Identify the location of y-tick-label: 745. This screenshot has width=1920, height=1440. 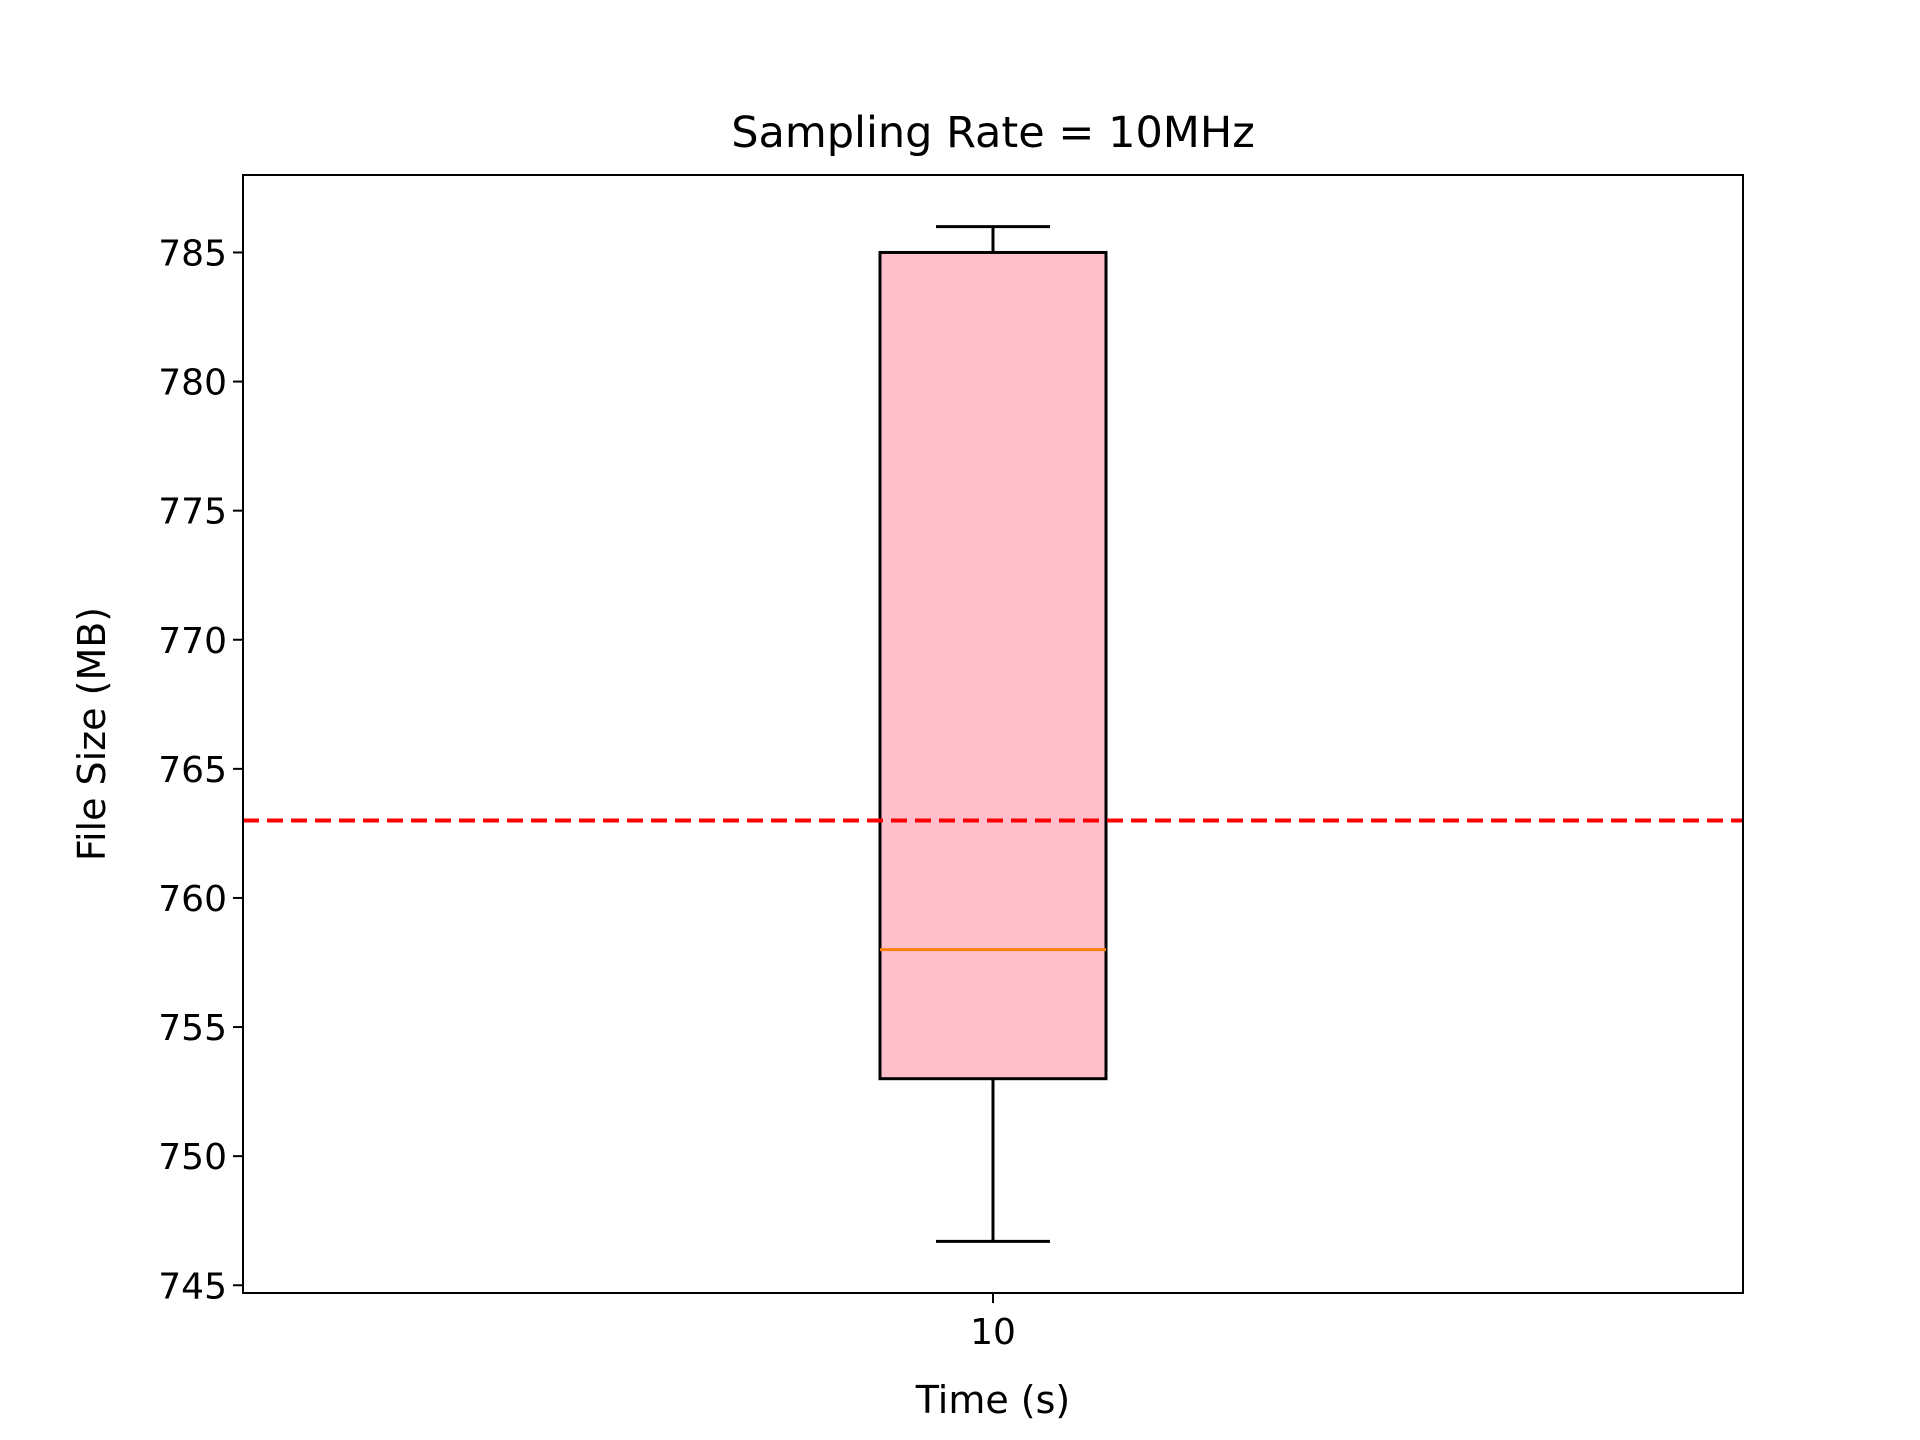
(192, 1286).